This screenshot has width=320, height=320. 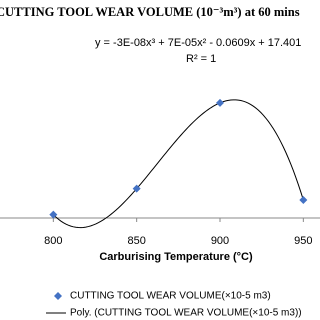 What do you see at coordinates (53, 241) in the screenshot?
I see `x-tick-label: 800` at bounding box center [53, 241].